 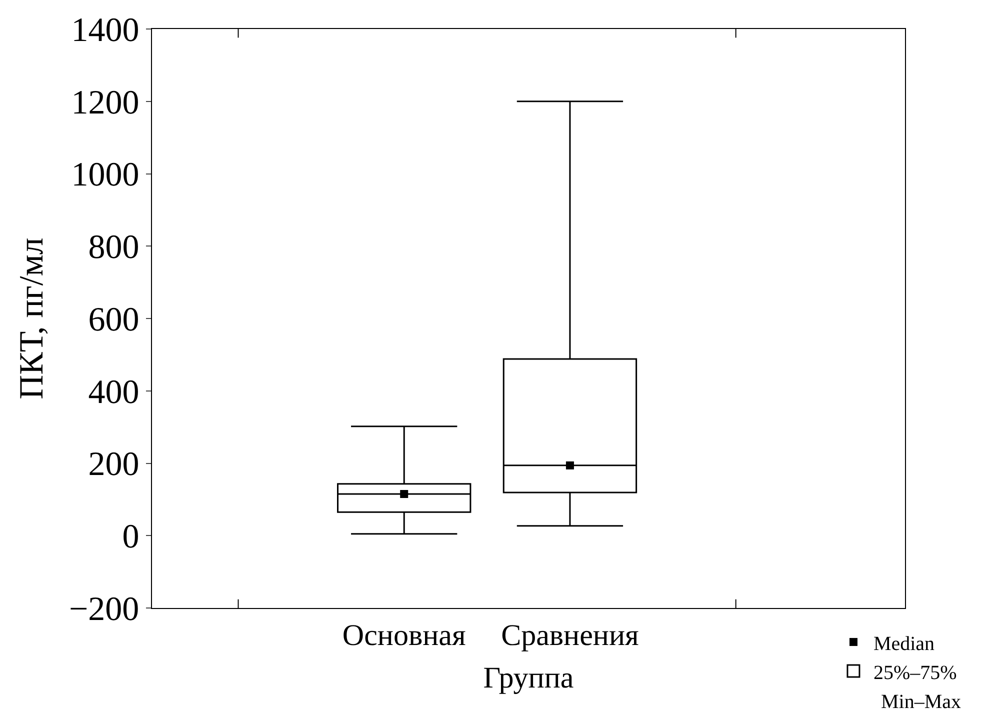 What do you see at coordinates (570, 635) in the screenshot?
I see `x-tick-label: Сравнения` at bounding box center [570, 635].